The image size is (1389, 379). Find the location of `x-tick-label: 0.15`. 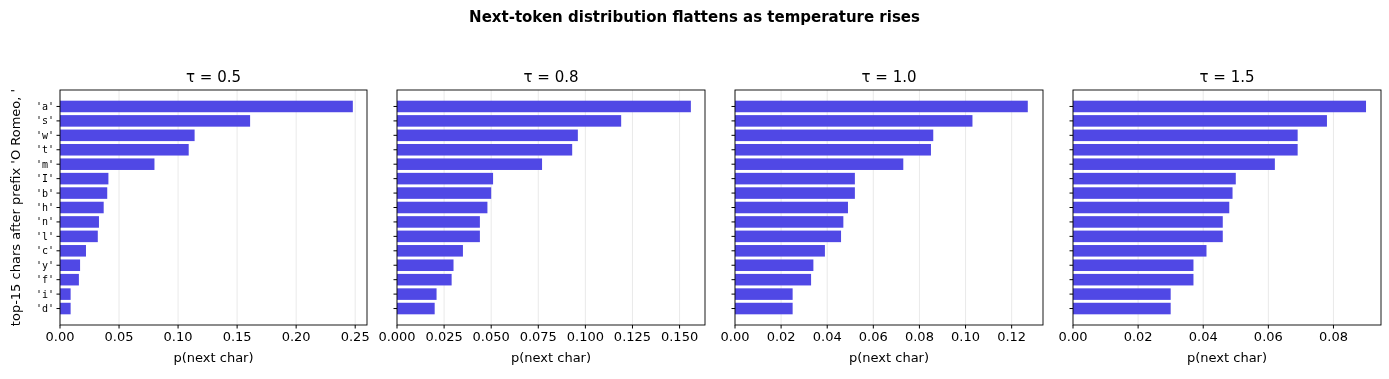

x-tick-label: 0.15 is located at coordinates (237, 336).